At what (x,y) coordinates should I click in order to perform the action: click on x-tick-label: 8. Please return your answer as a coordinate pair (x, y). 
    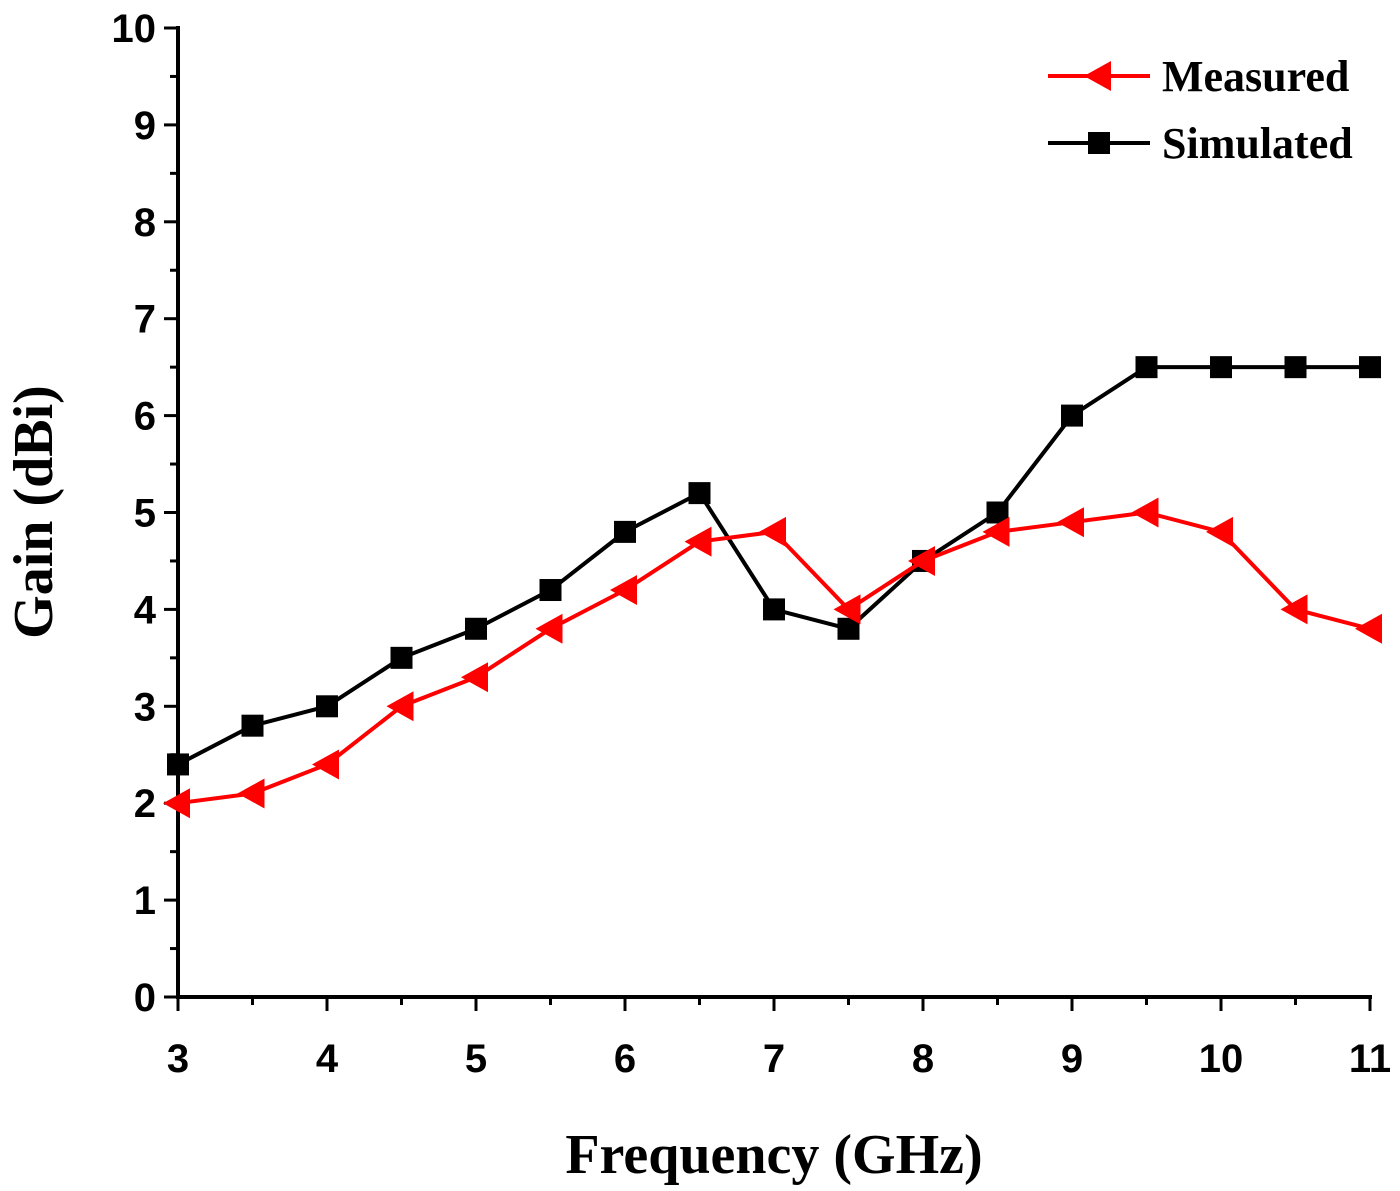
    Looking at the image, I should click on (923, 1059).